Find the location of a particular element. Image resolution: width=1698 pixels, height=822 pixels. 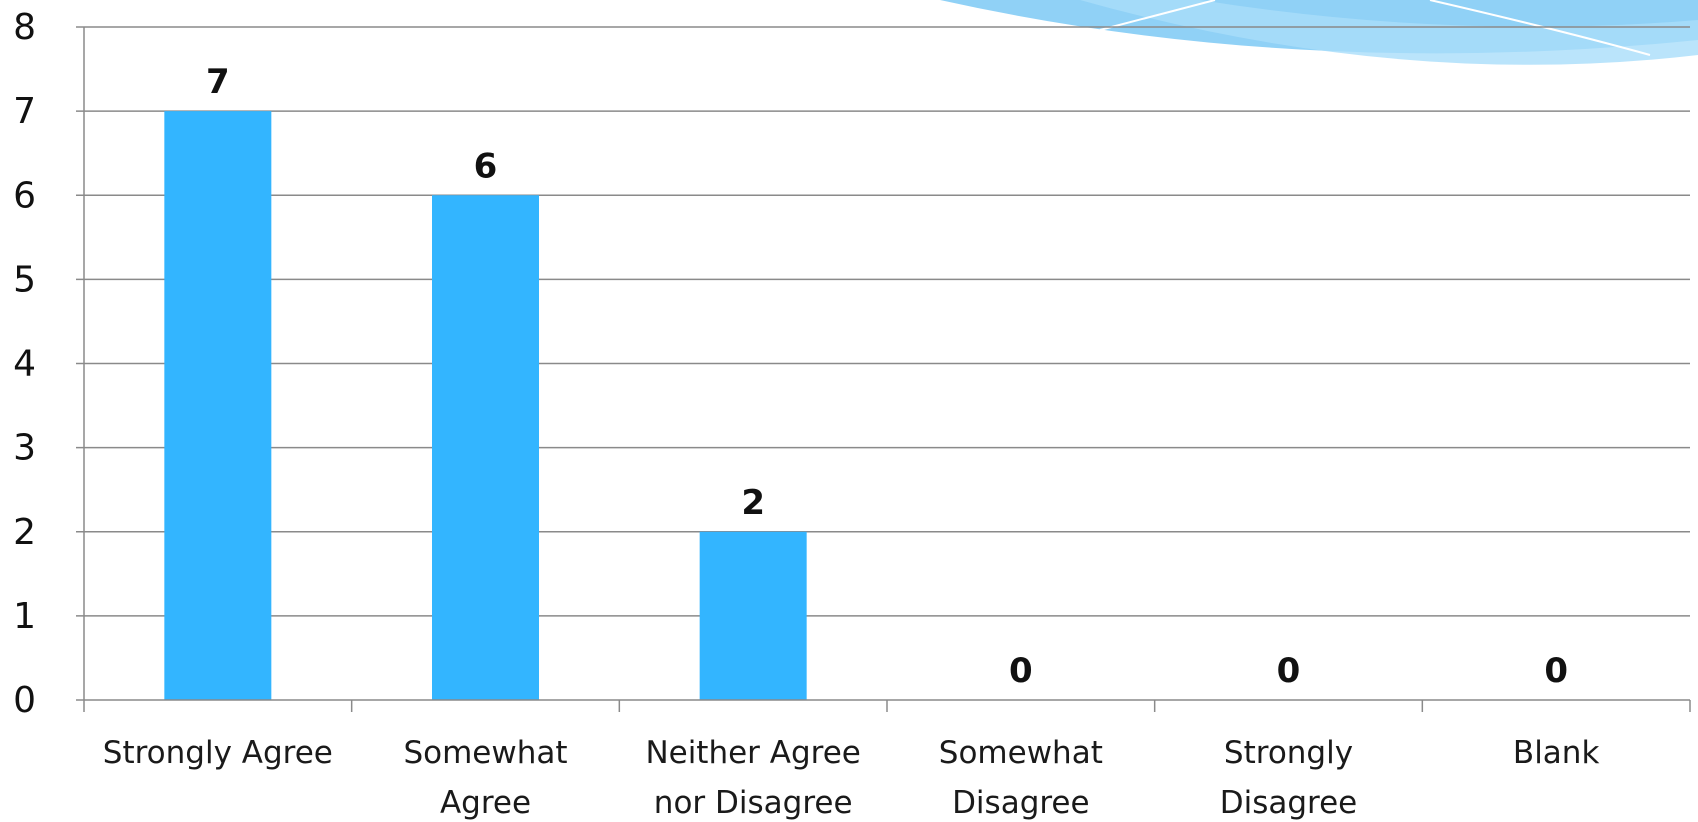

category-label: Agree is located at coordinates (485, 803).